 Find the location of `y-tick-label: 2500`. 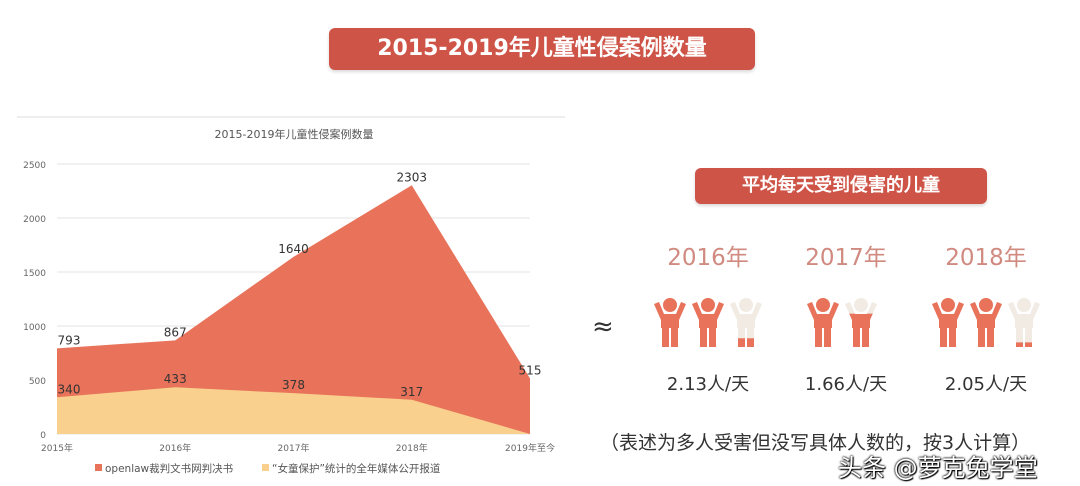

y-tick-label: 2500 is located at coordinates (34, 166).